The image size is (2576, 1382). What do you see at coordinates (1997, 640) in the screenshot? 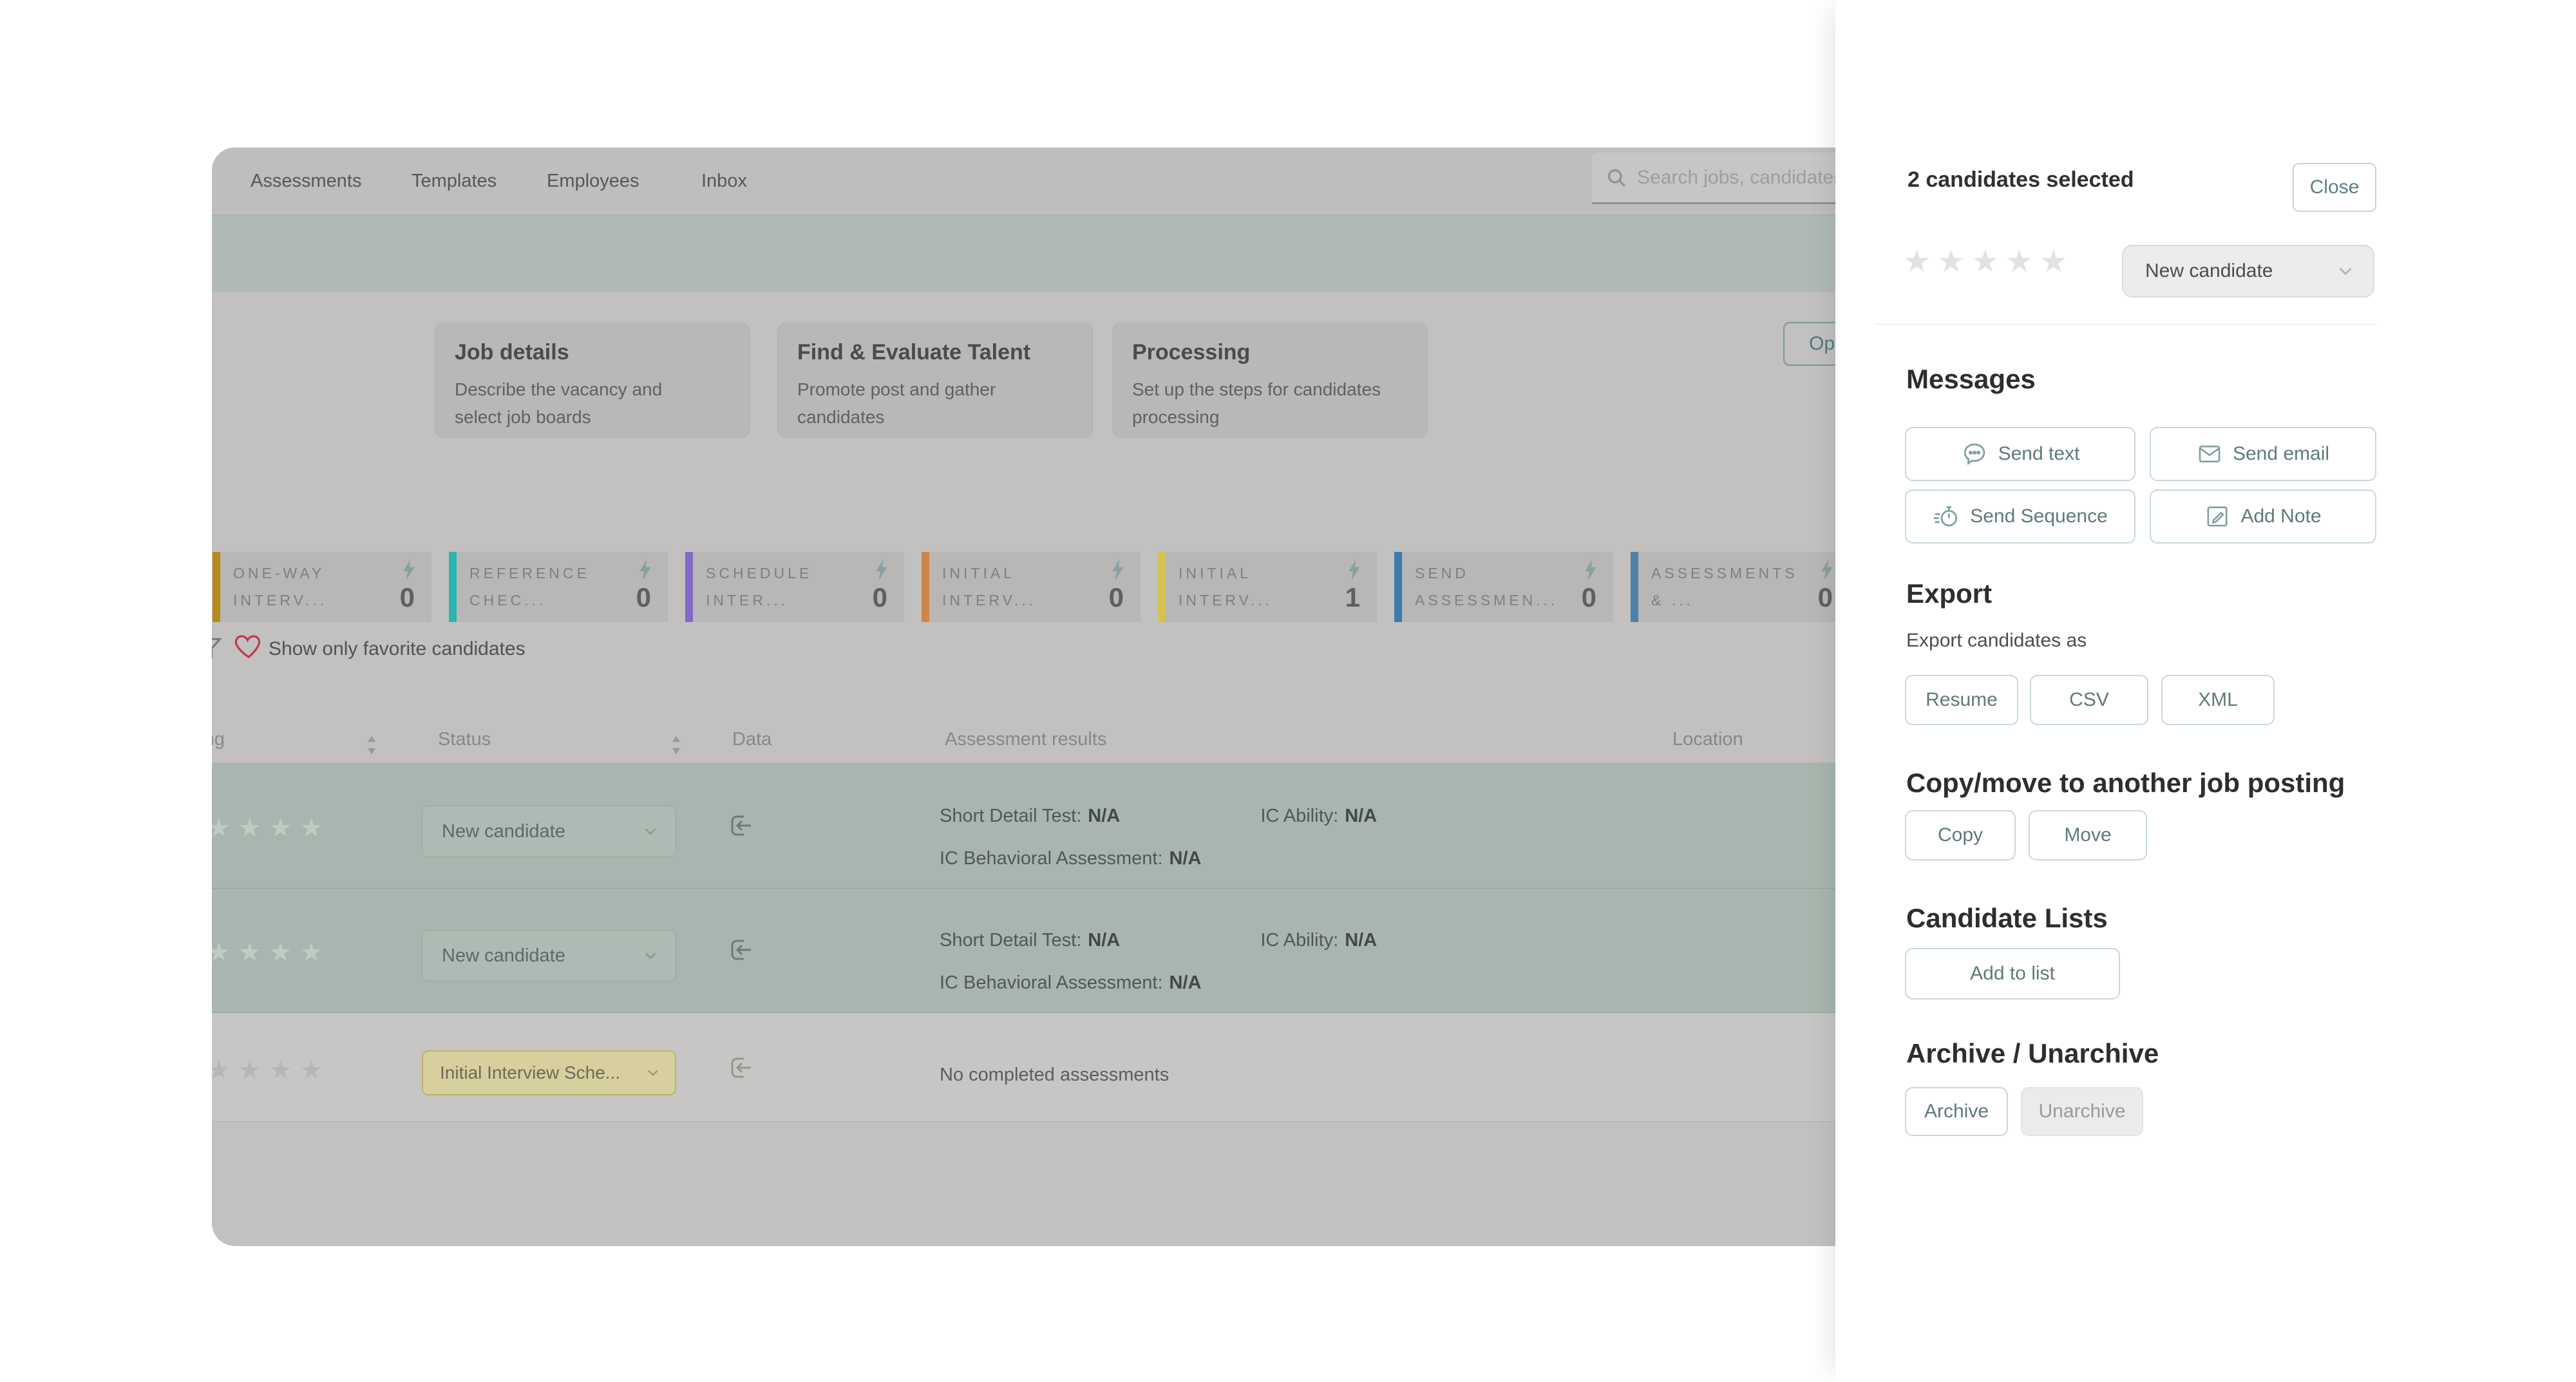
I see `export-subtitle: Export candidates as` at bounding box center [1997, 640].